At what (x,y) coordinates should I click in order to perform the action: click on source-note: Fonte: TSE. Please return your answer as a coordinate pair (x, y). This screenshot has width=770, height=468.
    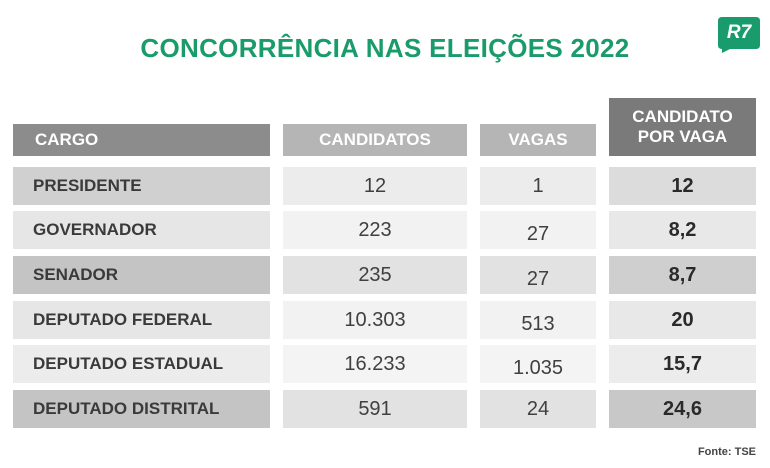
    Looking at the image, I should click on (726, 452).